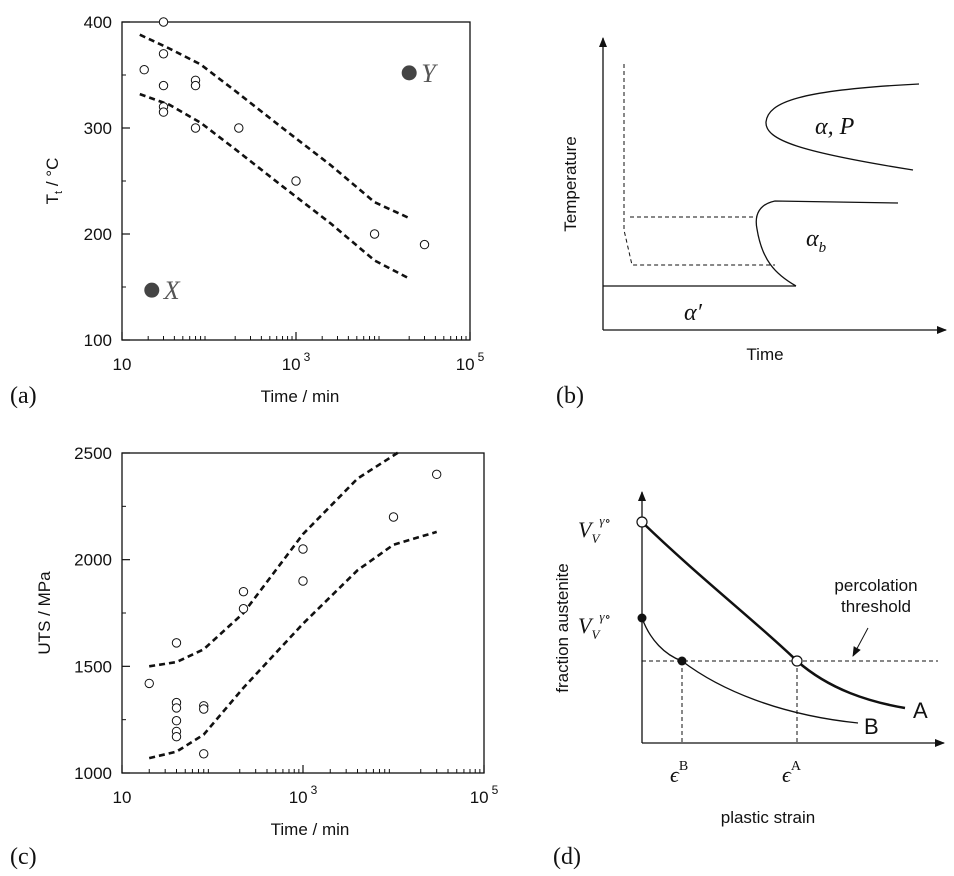 The width and height of the screenshot is (954, 876). I want to click on panel-c-points, so click(293, 614).